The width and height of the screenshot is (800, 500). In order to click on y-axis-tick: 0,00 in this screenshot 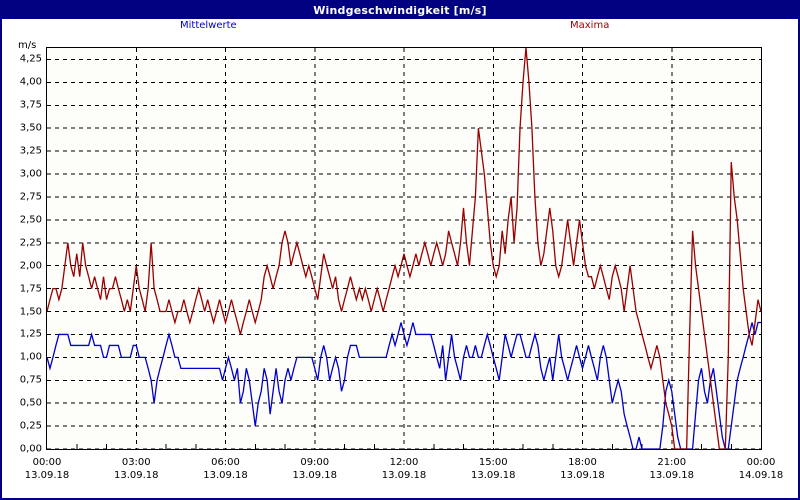, I will do `click(30, 449)`.